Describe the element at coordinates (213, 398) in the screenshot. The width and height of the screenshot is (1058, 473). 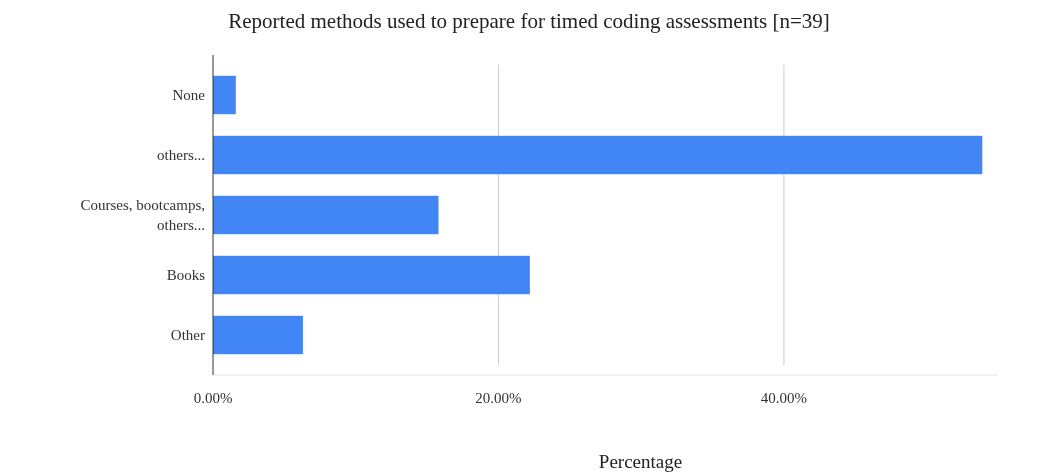
I see `x-tick-label: 0.00%` at that location.